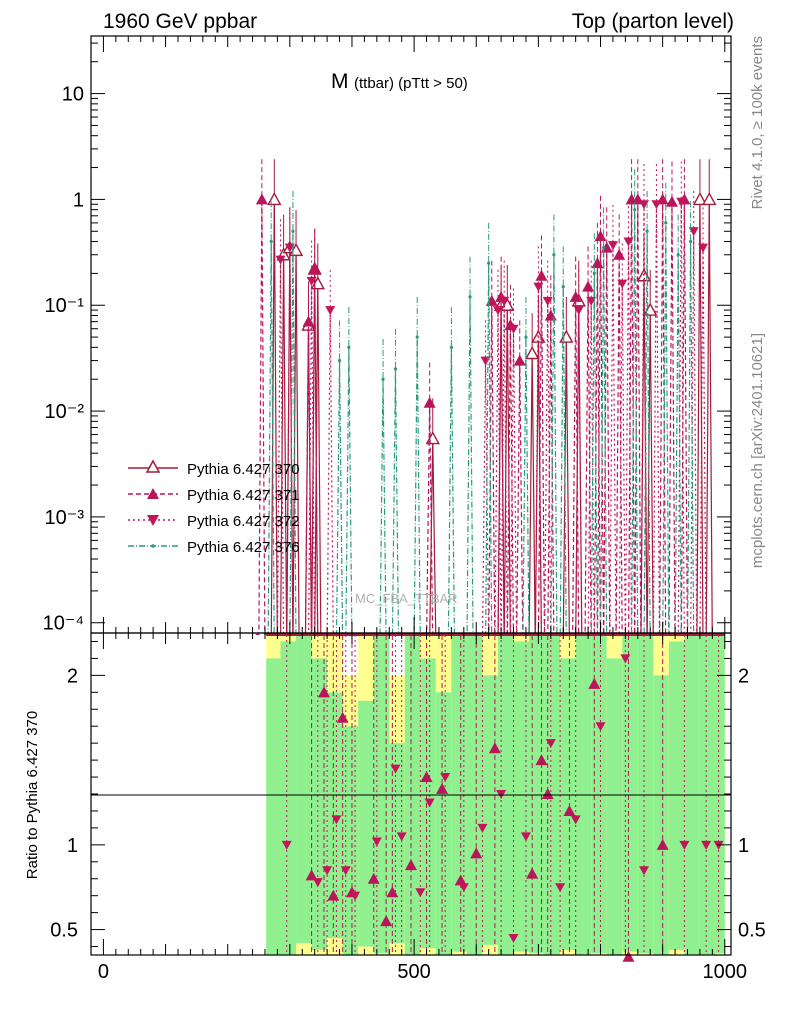 The image size is (786, 1024). I want to click on y-tick-label: 10⁻⁴, so click(63, 624).